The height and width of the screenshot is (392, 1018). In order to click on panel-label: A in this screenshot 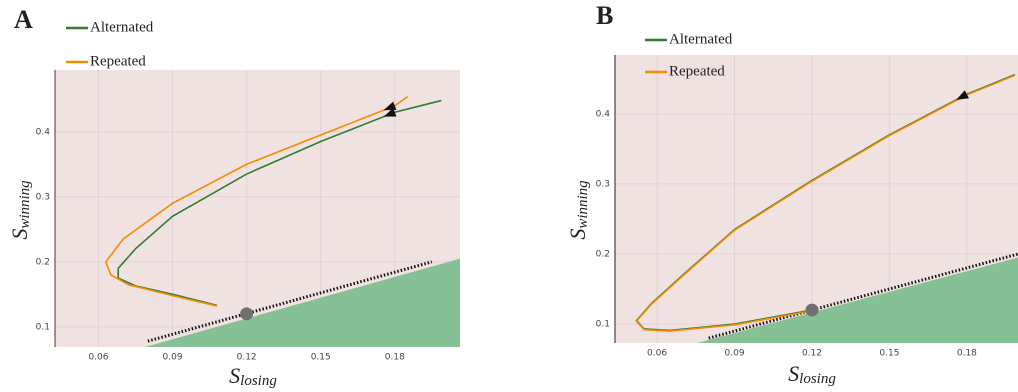, I will do `click(23, 19)`.